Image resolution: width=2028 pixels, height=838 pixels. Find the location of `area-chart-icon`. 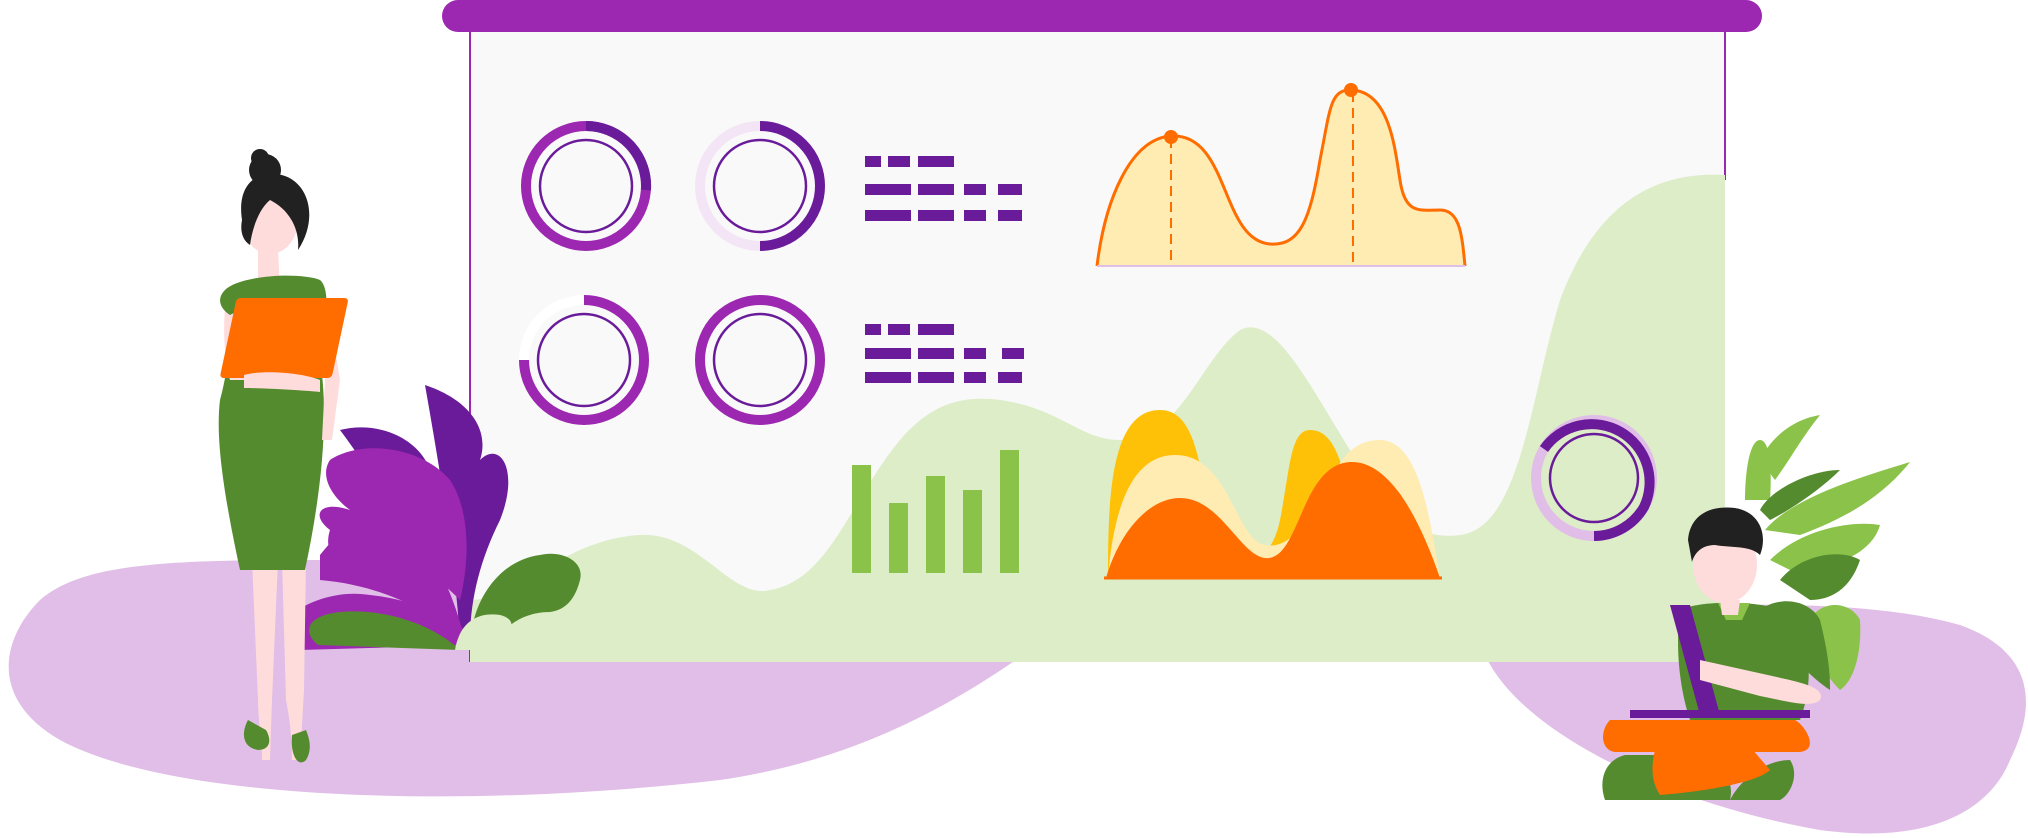

area-chart-icon is located at coordinates (1273, 495).